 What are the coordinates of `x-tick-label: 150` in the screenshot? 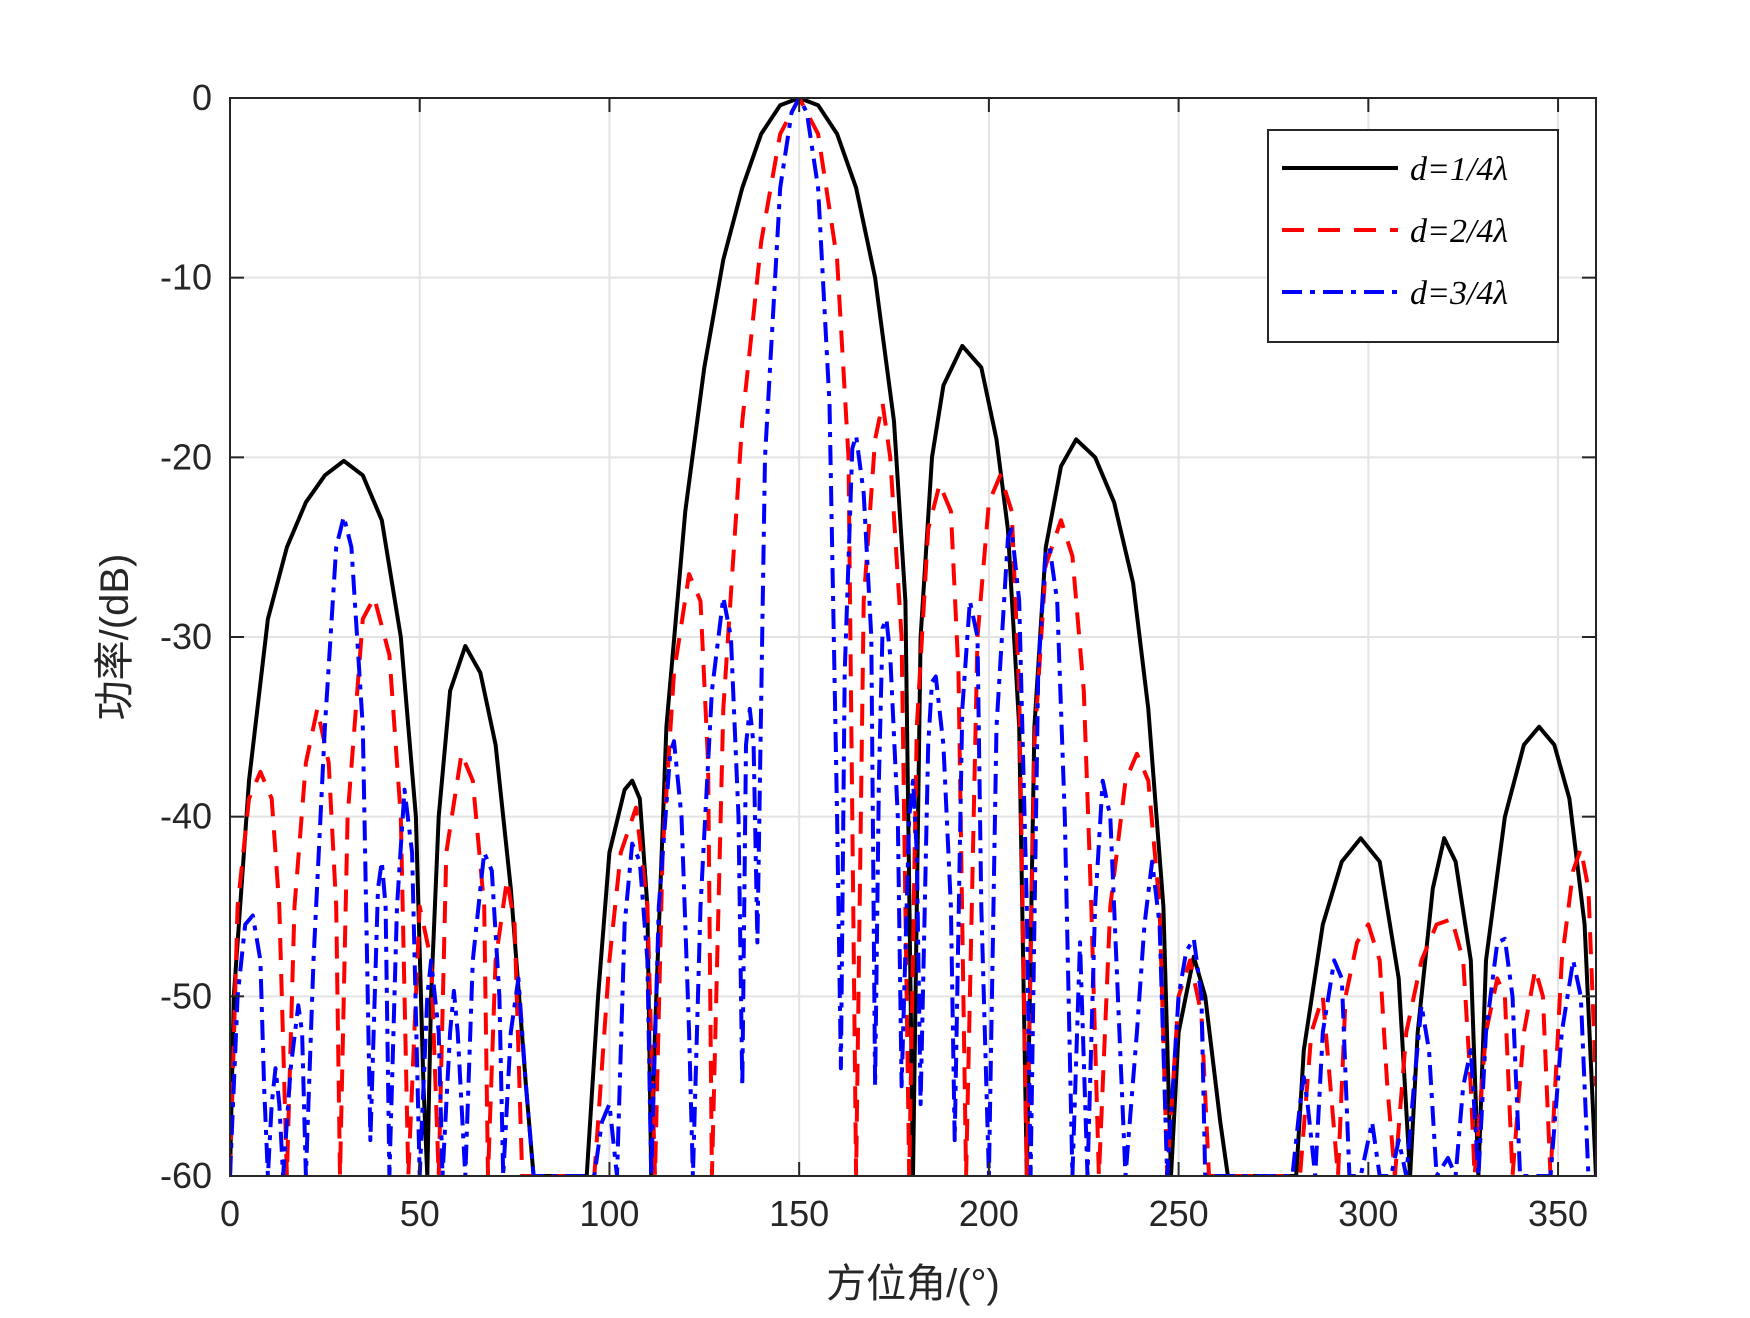 It's located at (799, 1213).